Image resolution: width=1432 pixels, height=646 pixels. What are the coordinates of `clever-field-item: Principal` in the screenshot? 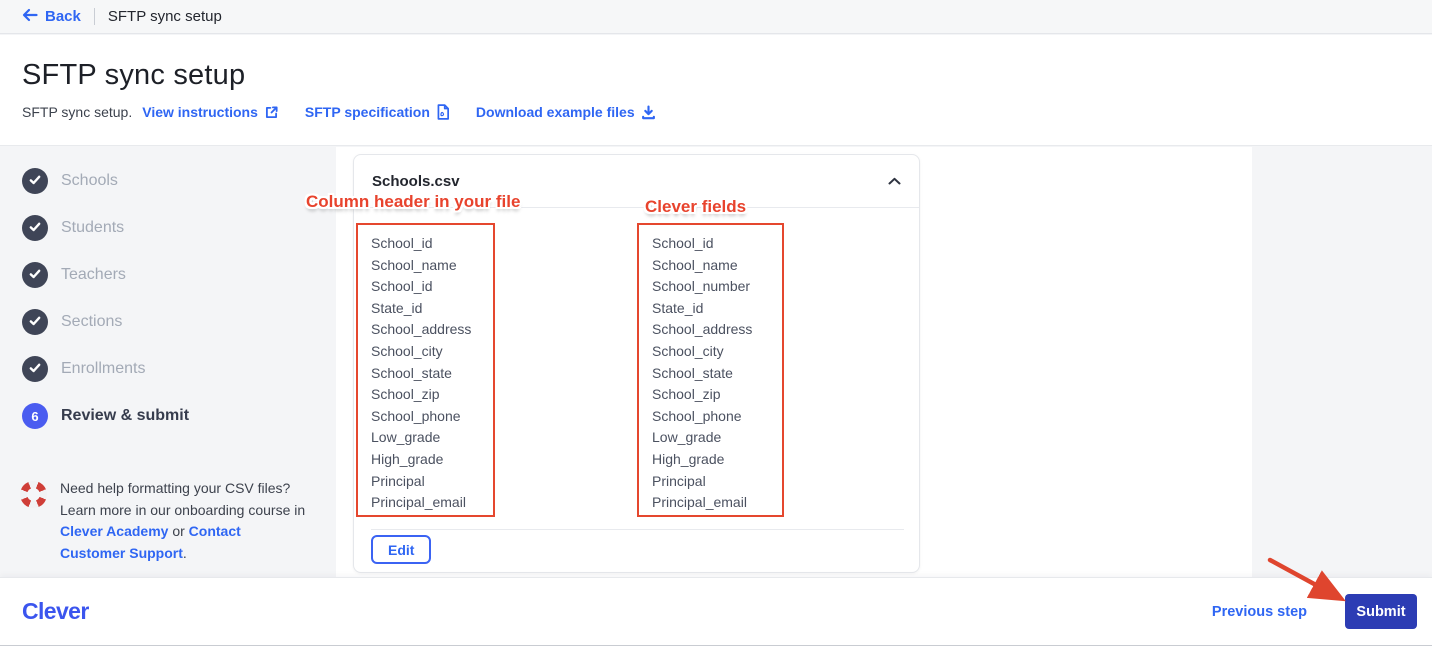 It's located at (679, 480).